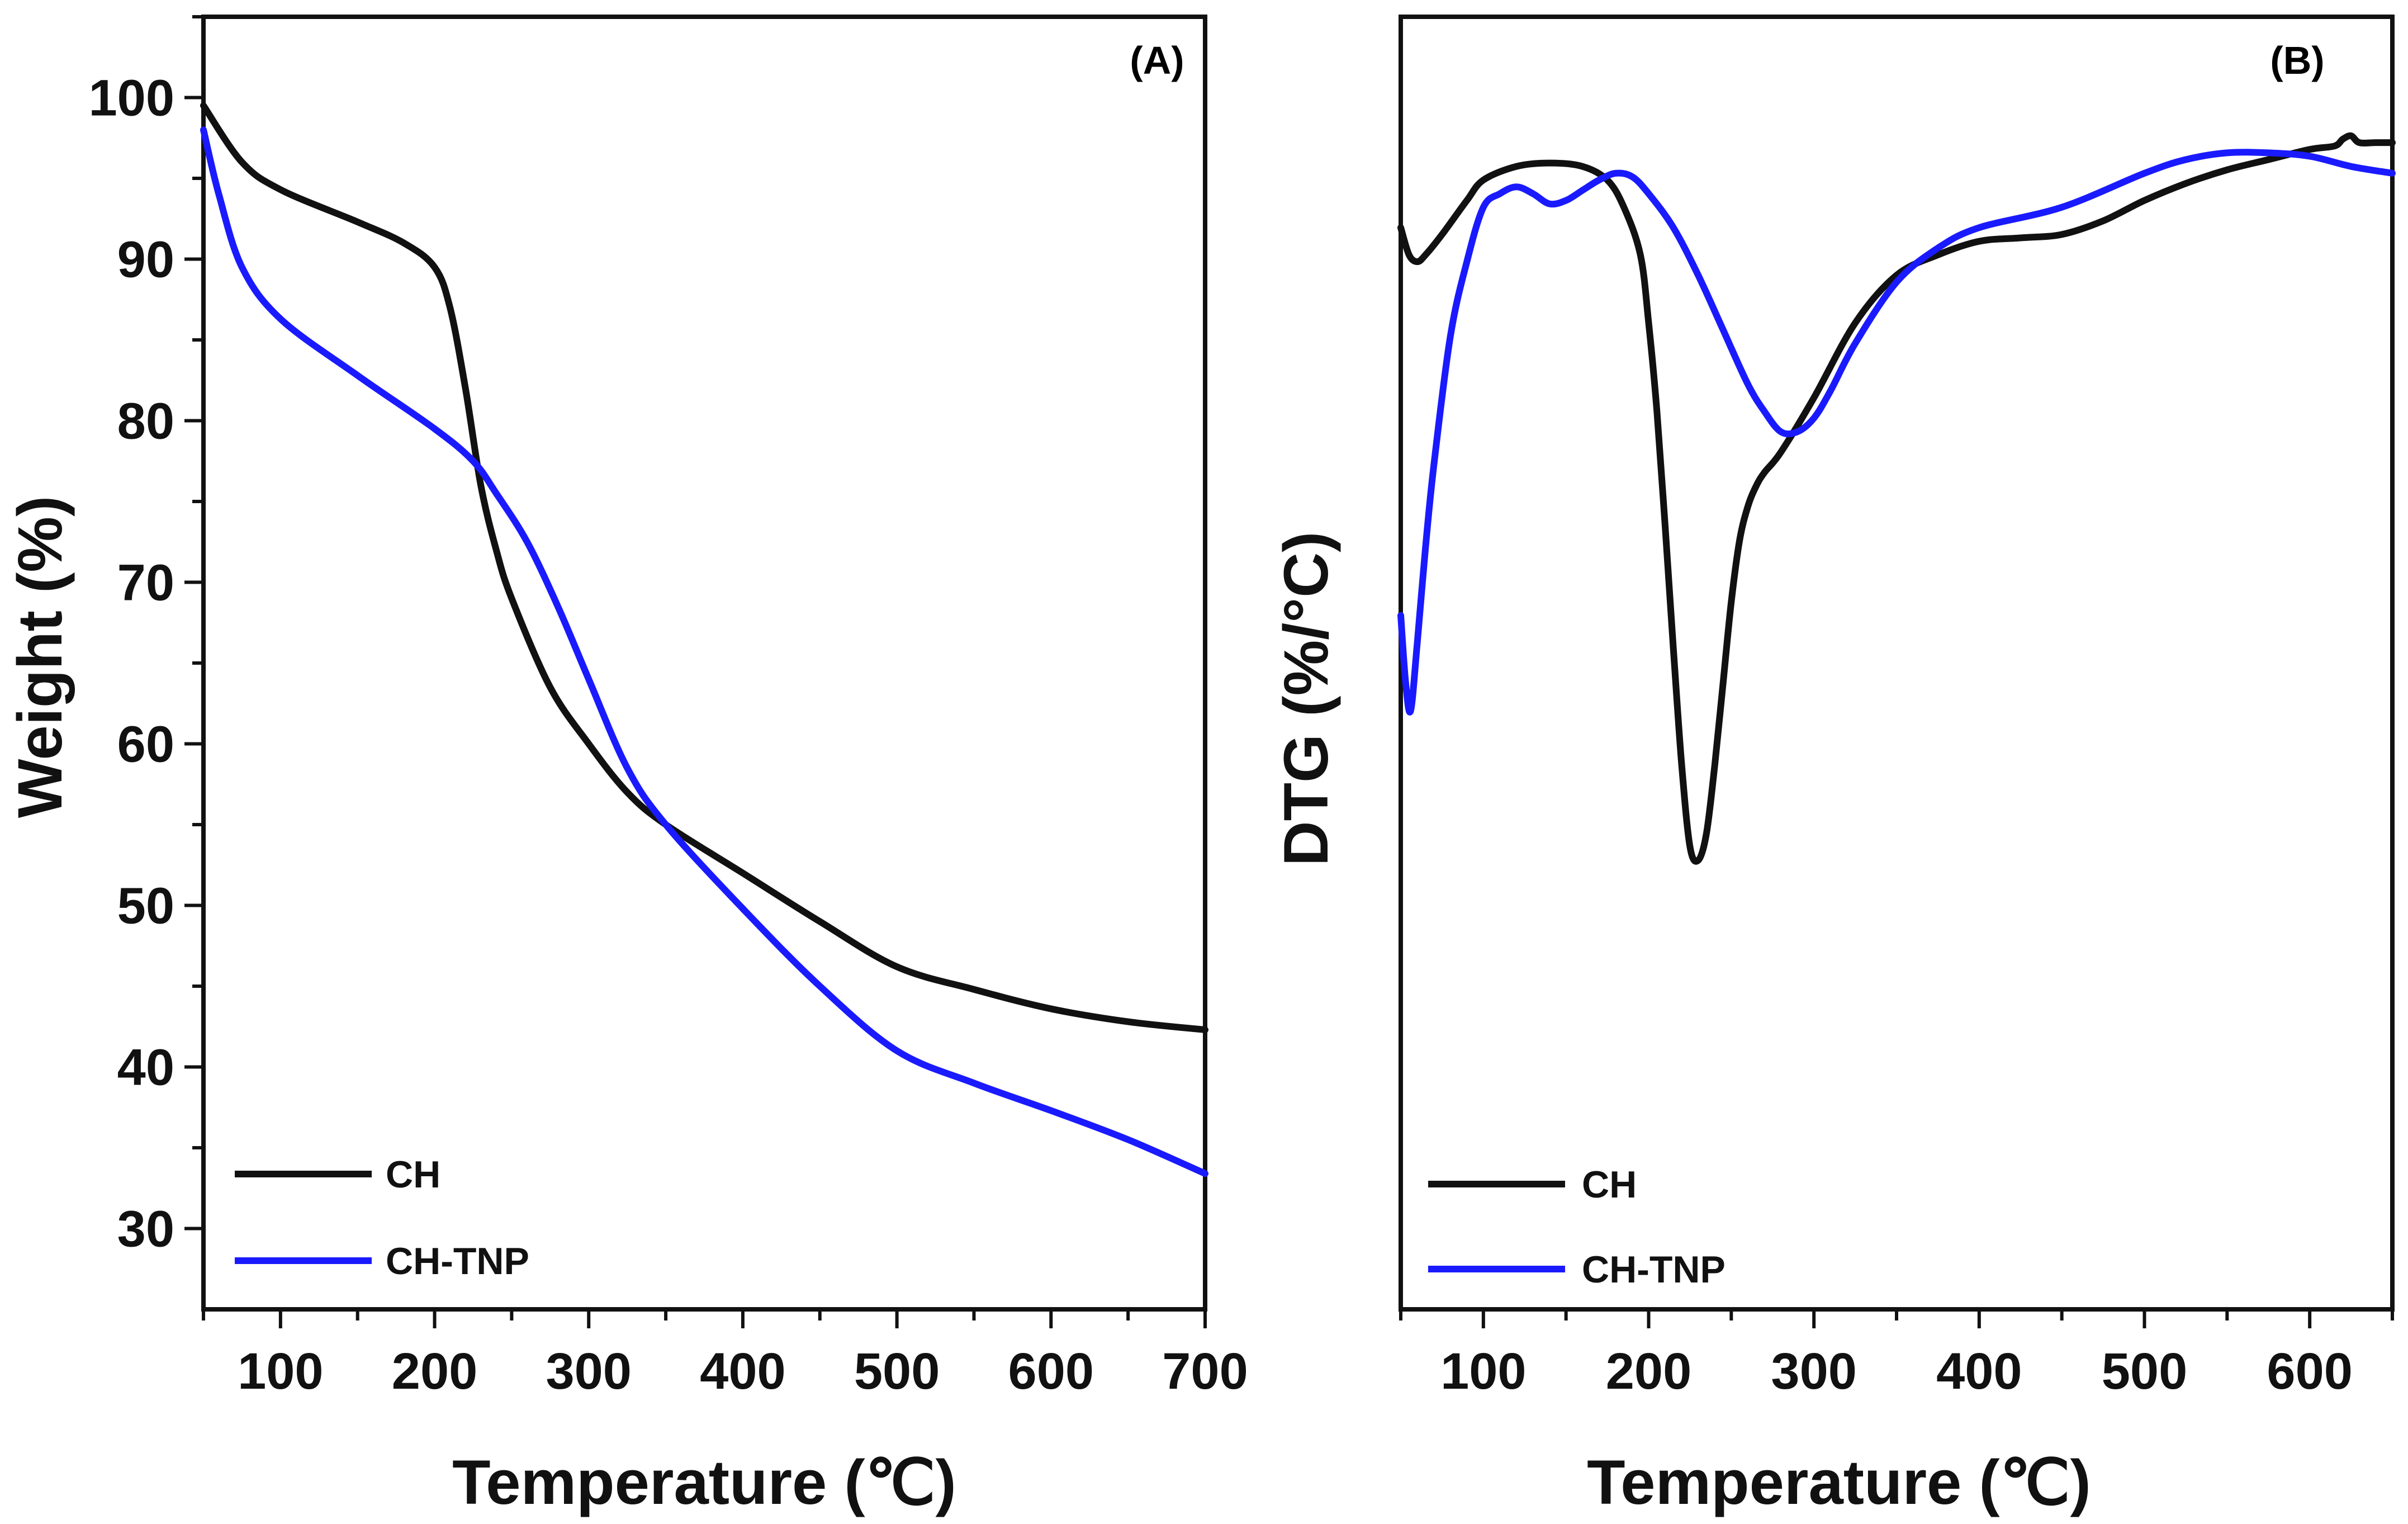 This screenshot has height=1524, width=2408. I want to click on panel-a-label: (A), so click(1157, 61).